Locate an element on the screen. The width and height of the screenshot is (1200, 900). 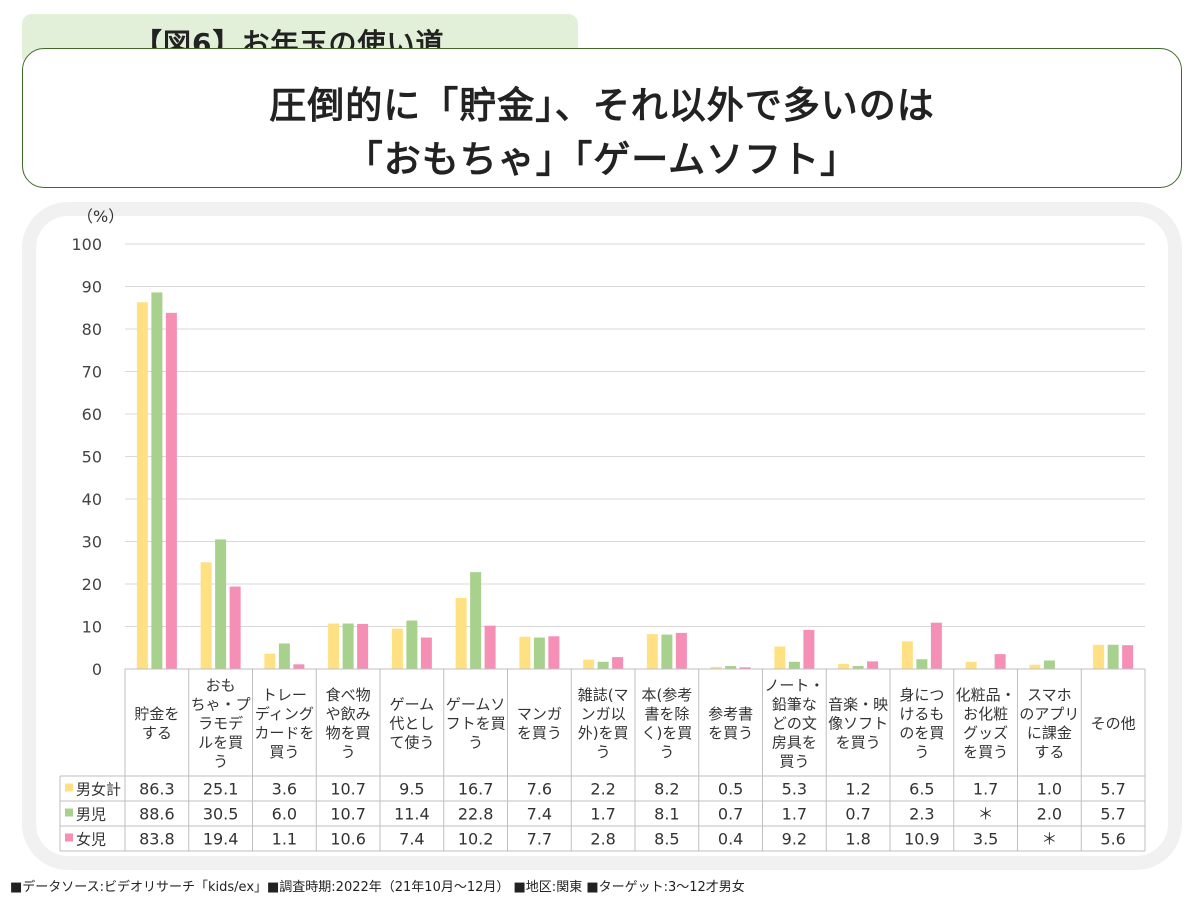
category-label: 化粧品・お化粧グッズを買う is located at coordinates (986, 723).